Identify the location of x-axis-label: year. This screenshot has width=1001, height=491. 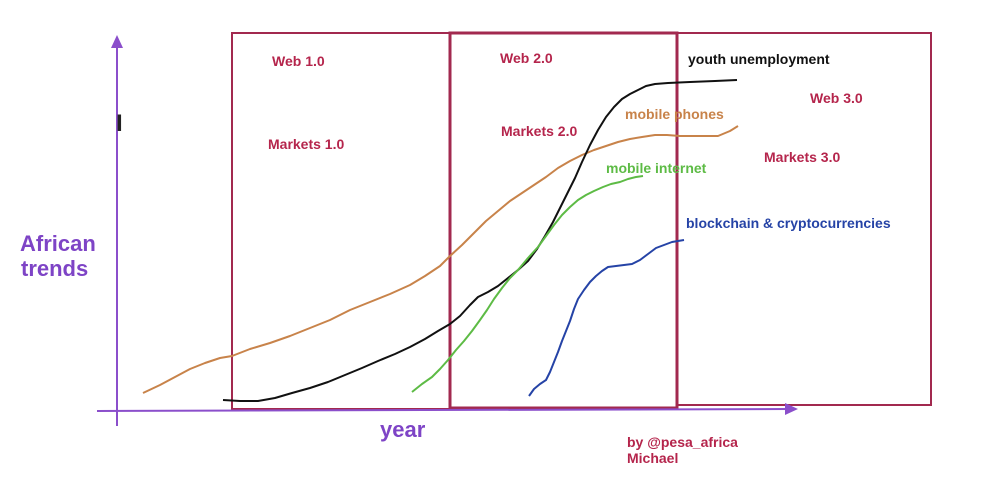
(403, 429).